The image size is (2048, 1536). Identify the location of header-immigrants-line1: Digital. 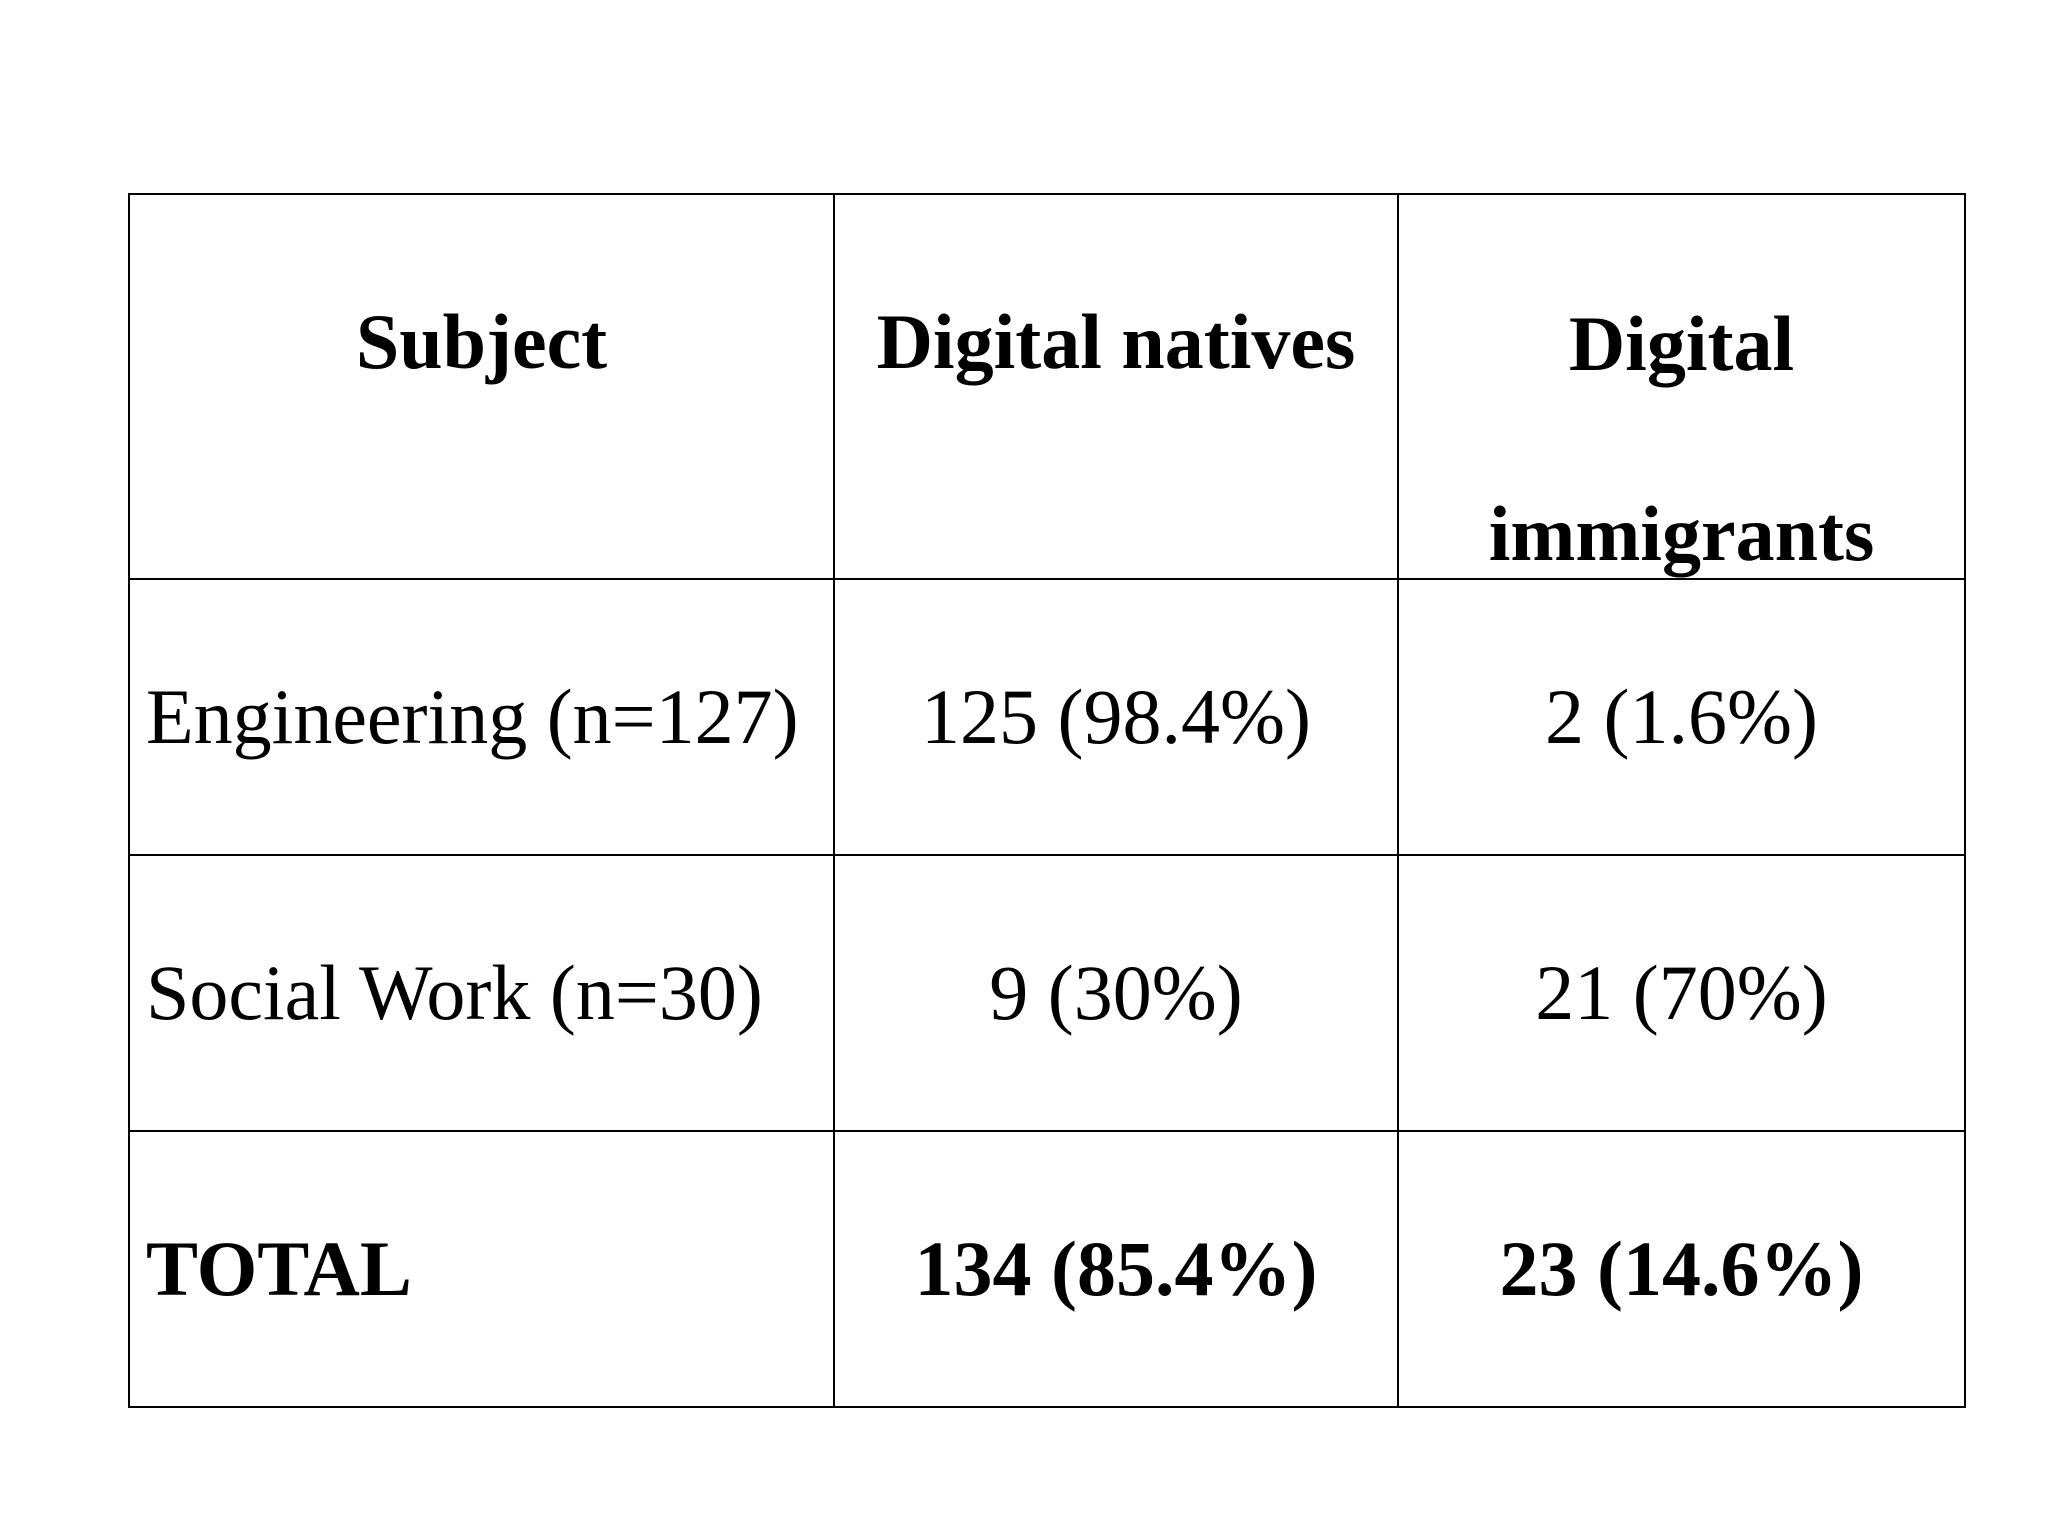
(1681, 343).